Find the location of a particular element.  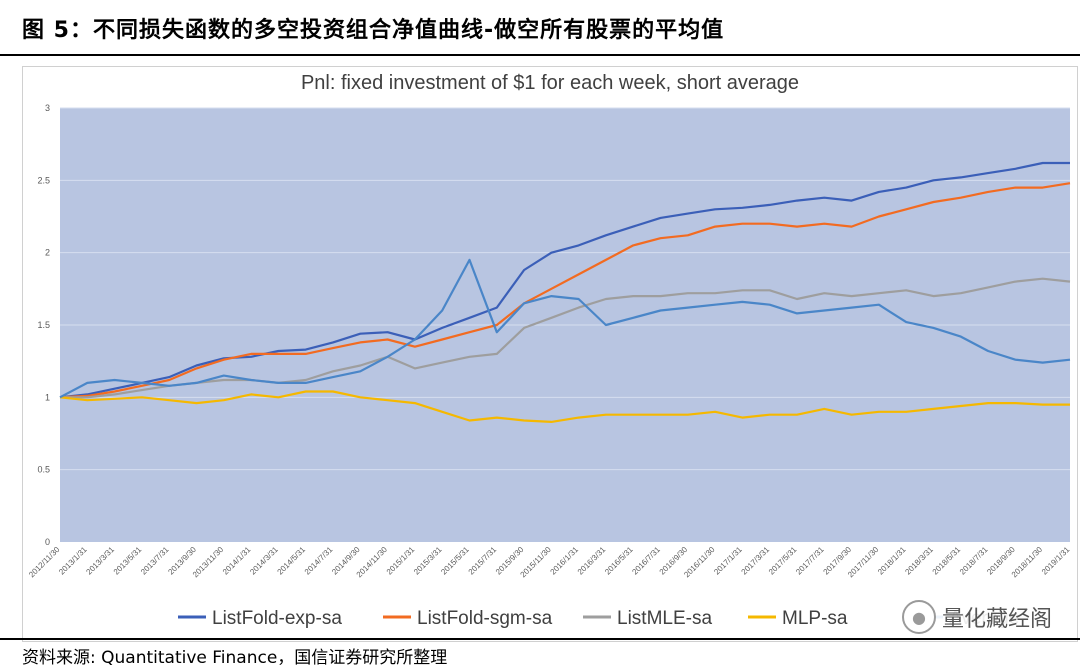

x-tick-label: 2012/11/30 is located at coordinates (44, 562).